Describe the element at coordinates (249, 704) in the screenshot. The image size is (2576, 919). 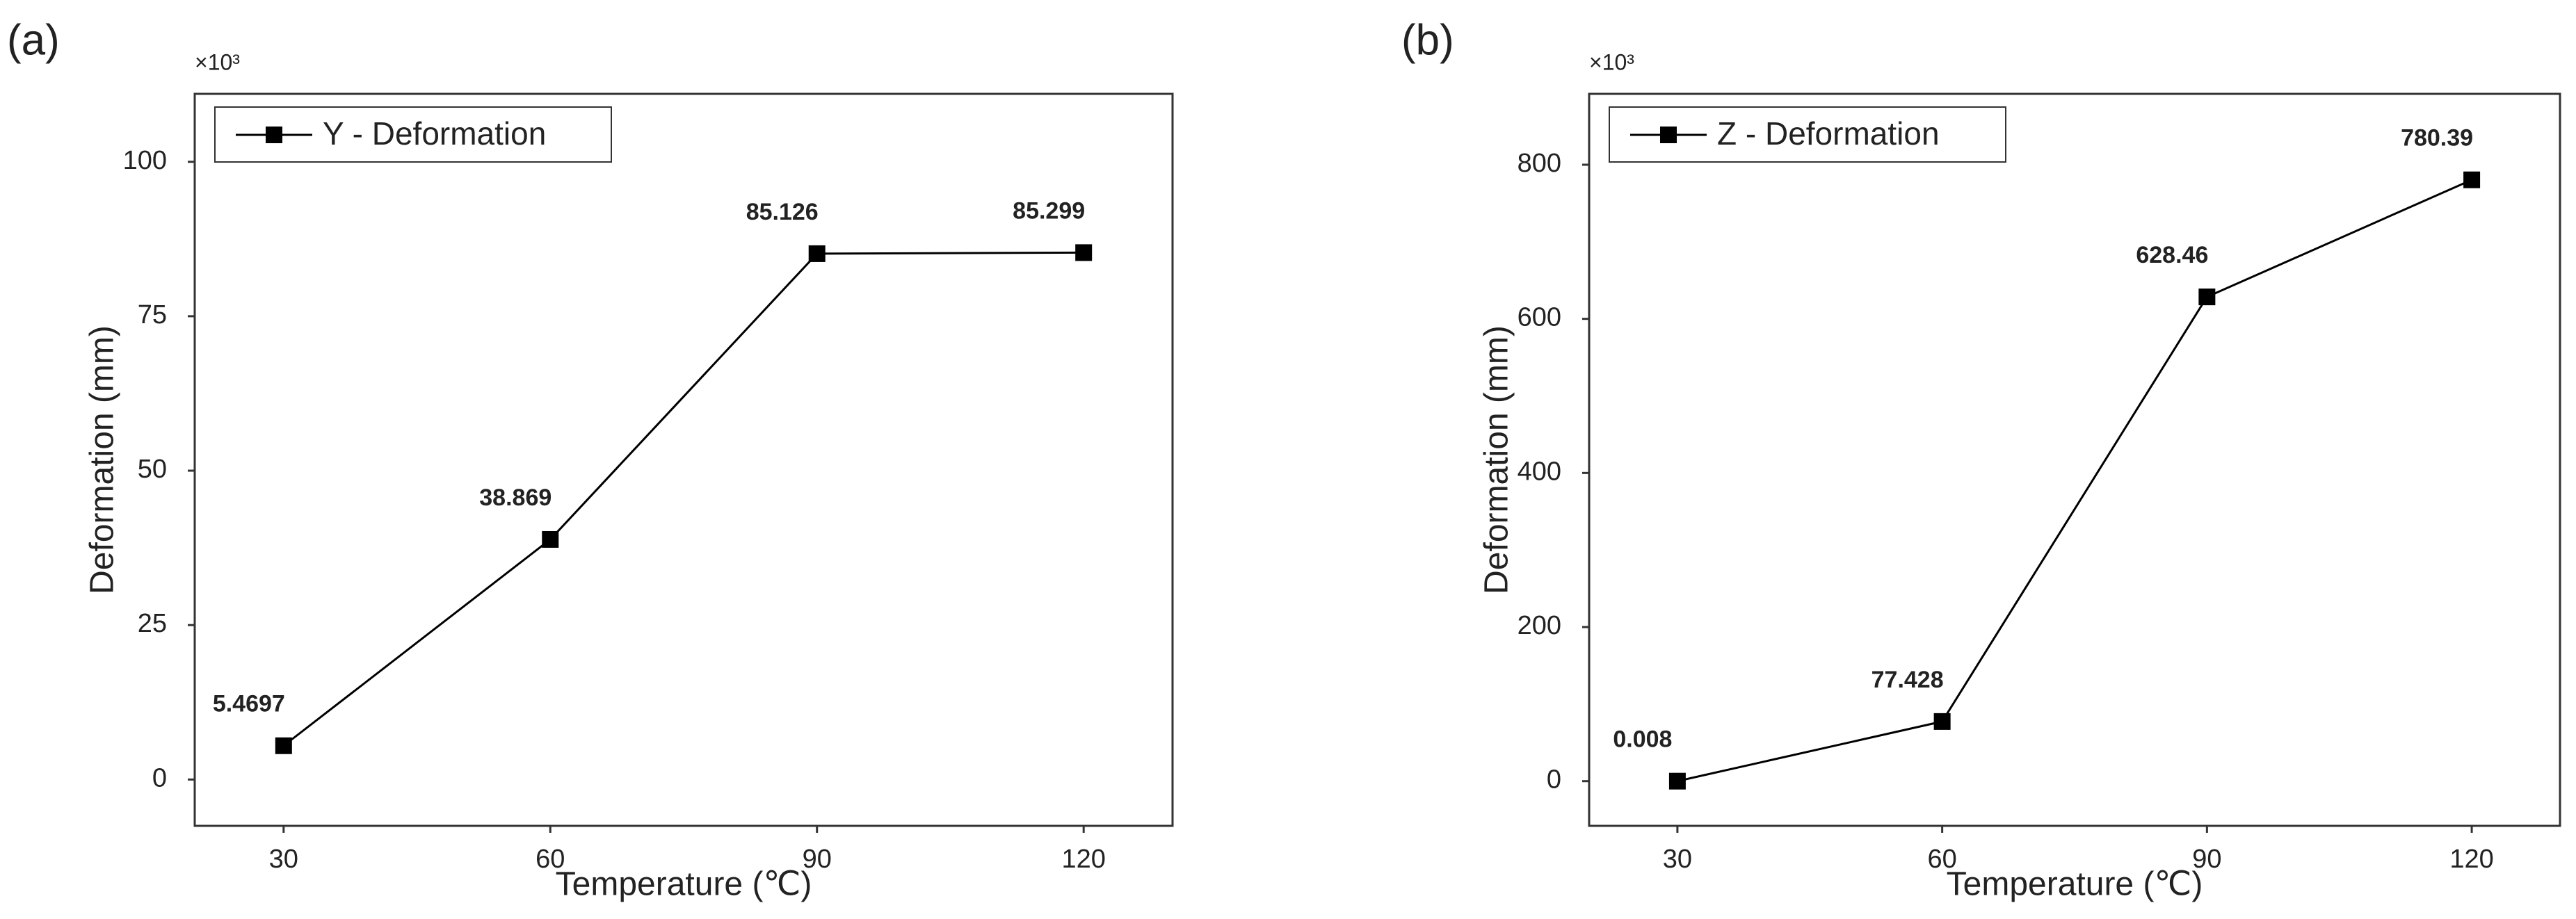
I see `data-label: 5.4697` at that location.